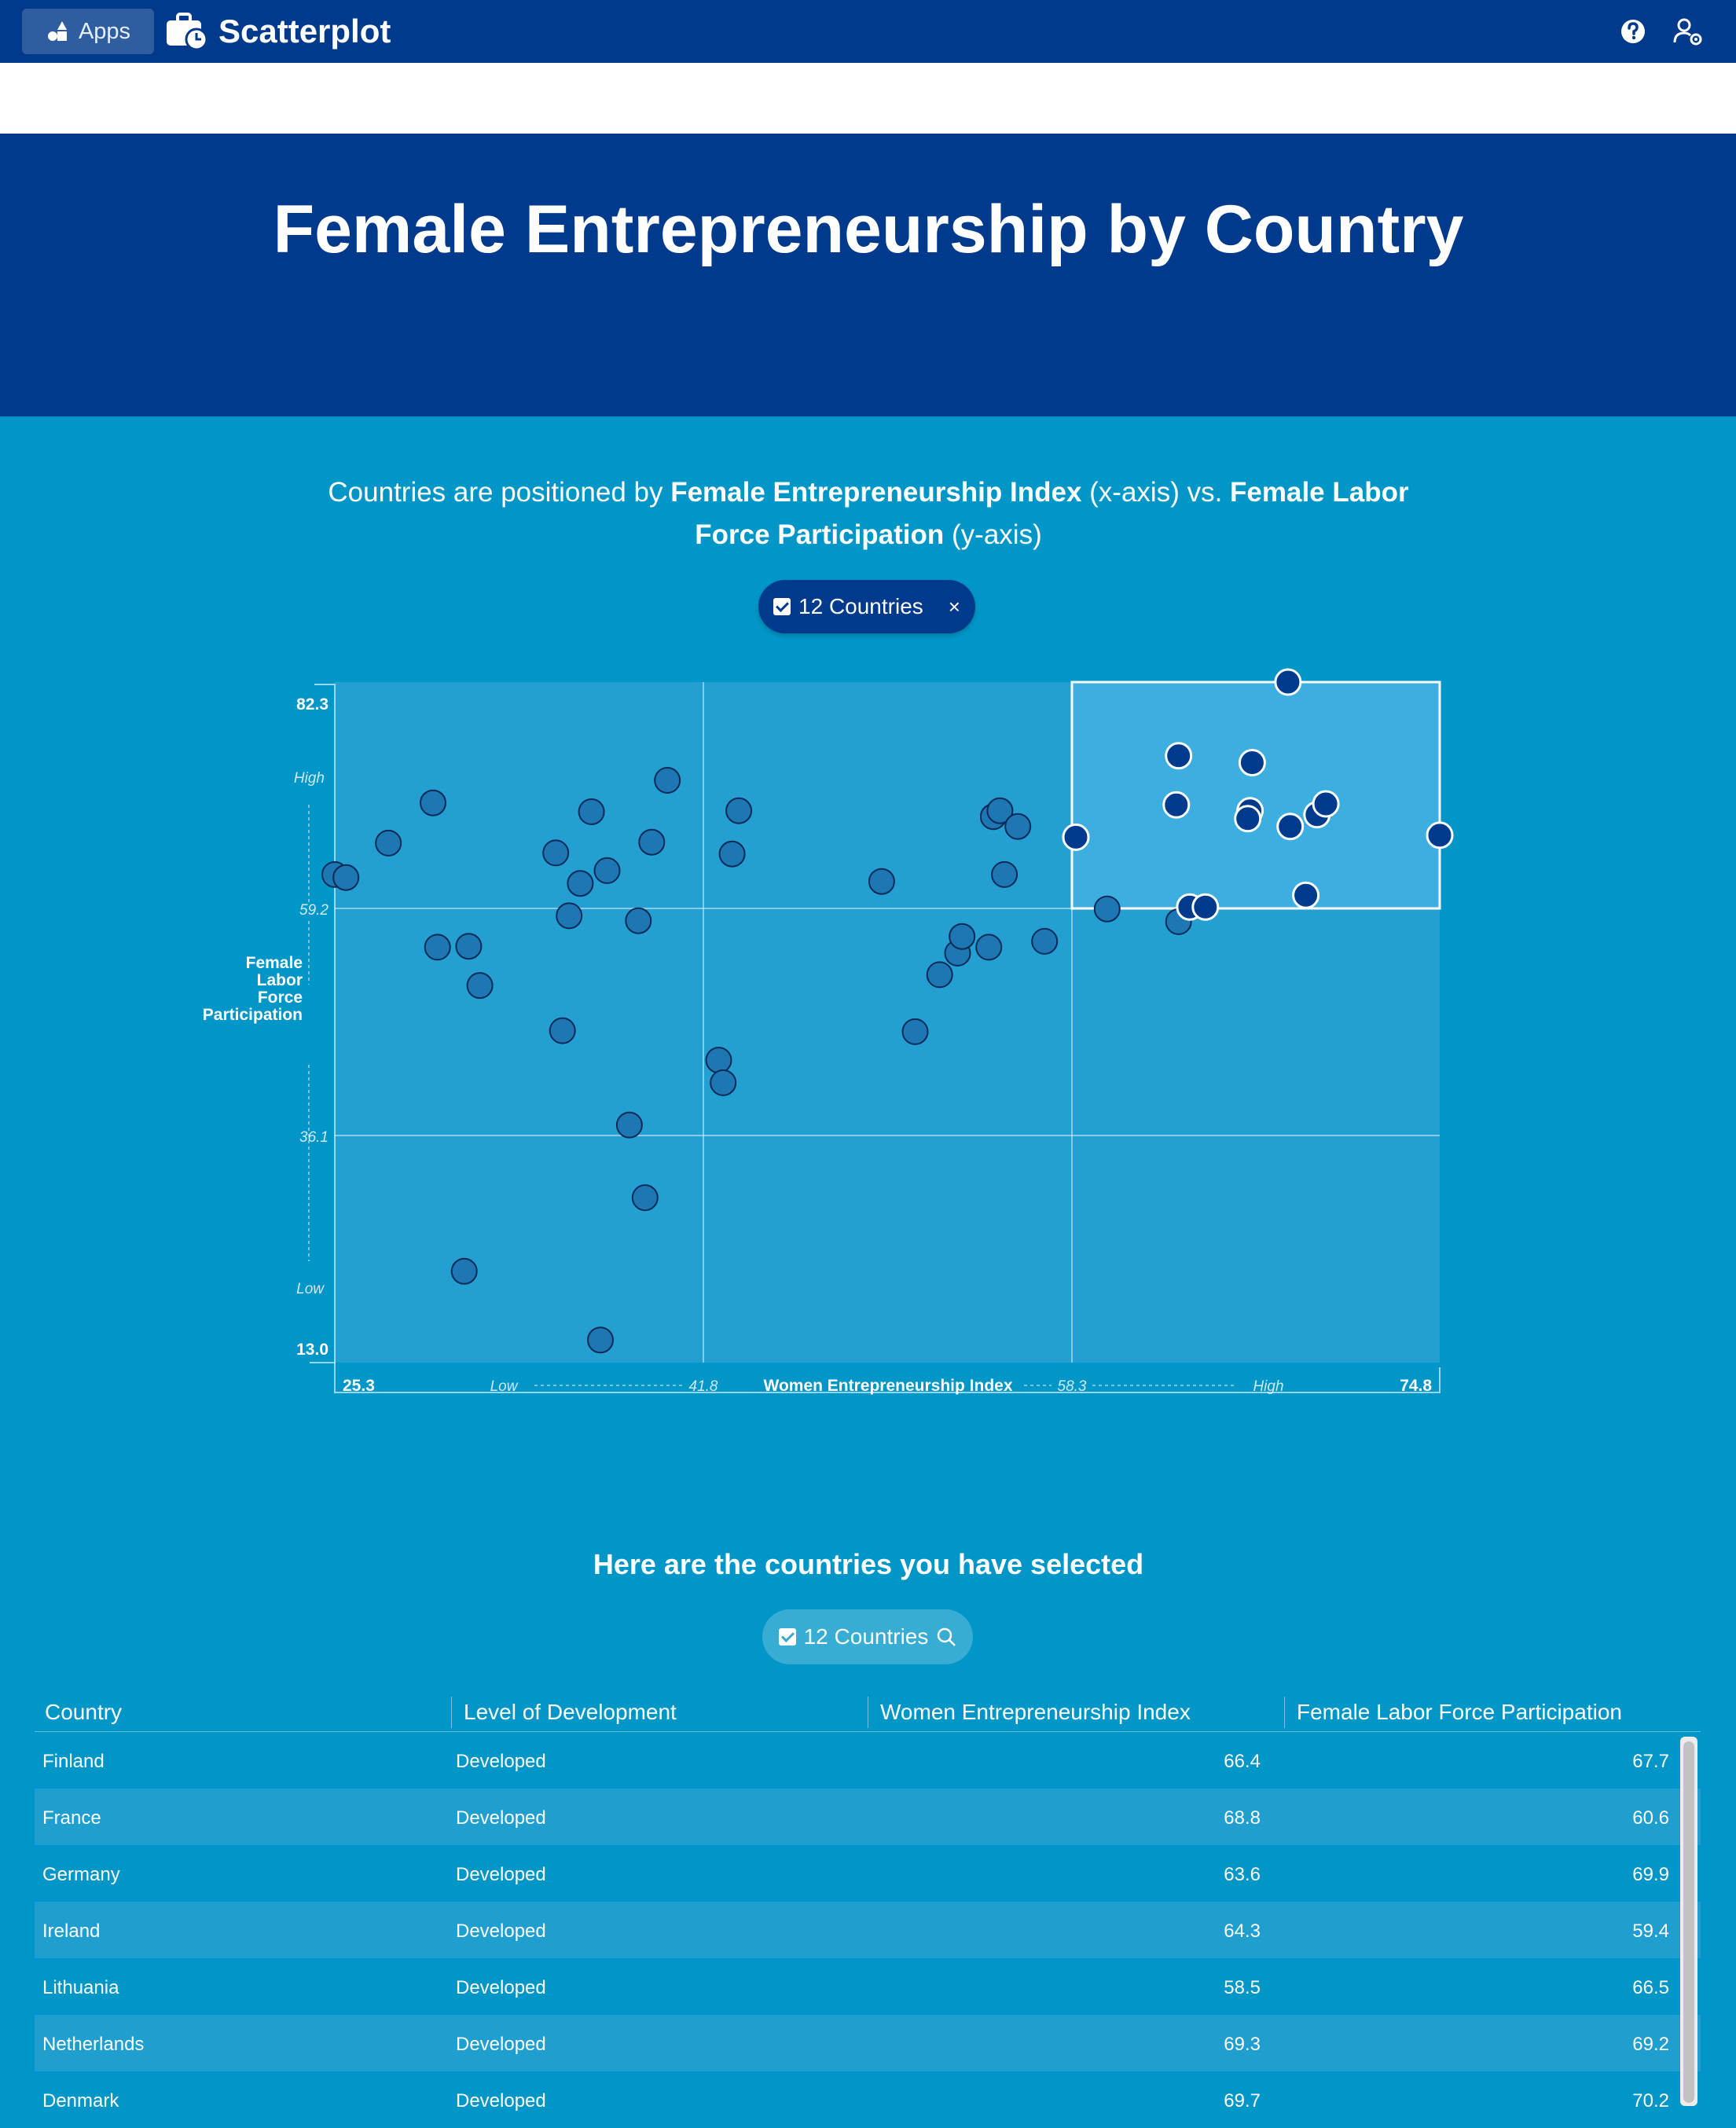 The width and height of the screenshot is (1736, 2128). What do you see at coordinates (868, 1564) in the screenshot?
I see `selected-countries-heading: Here are the countries you have selected` at bounding box center [868, 1564].